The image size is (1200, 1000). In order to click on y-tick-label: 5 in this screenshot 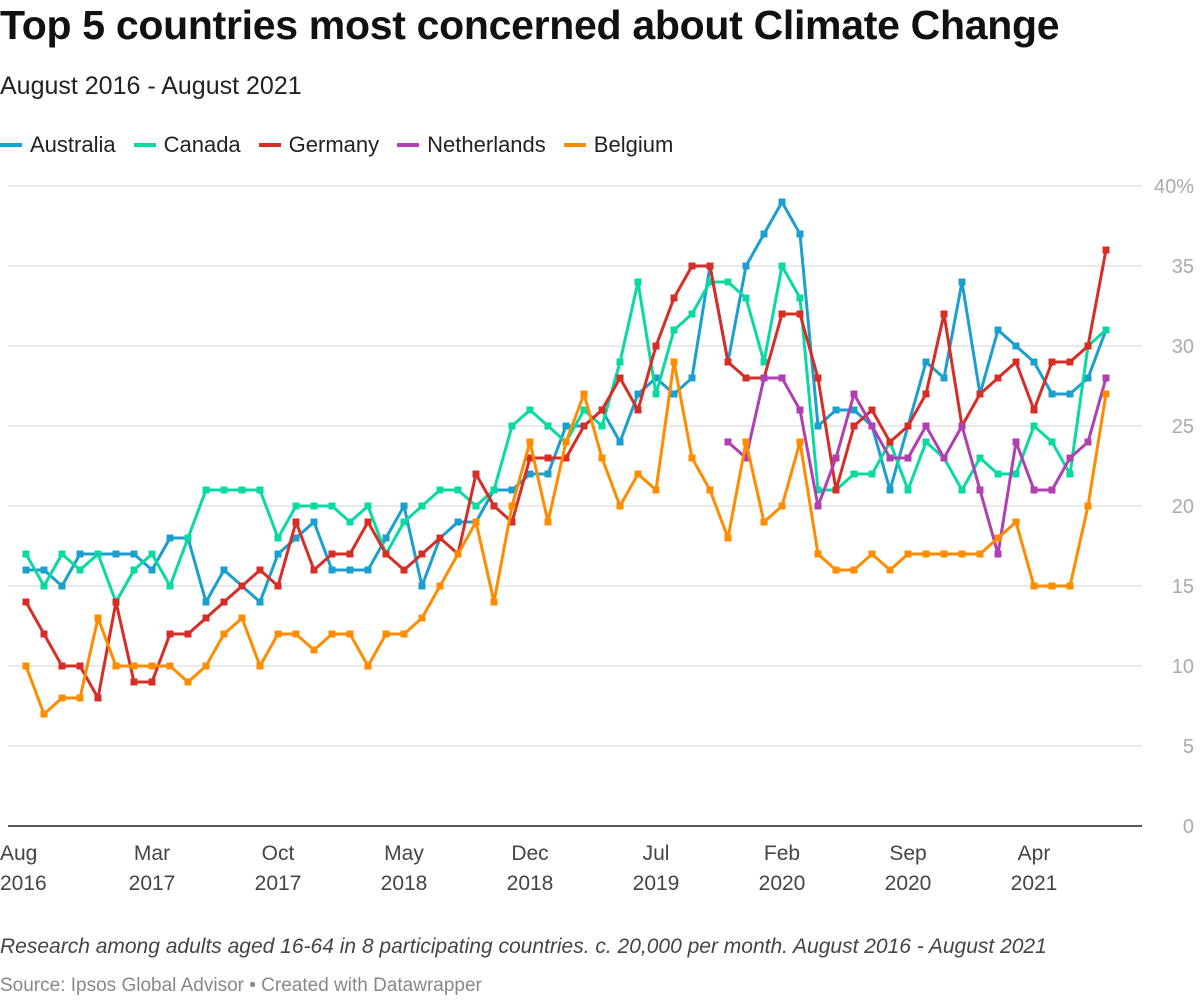, I will do `click(1188, 747)`.